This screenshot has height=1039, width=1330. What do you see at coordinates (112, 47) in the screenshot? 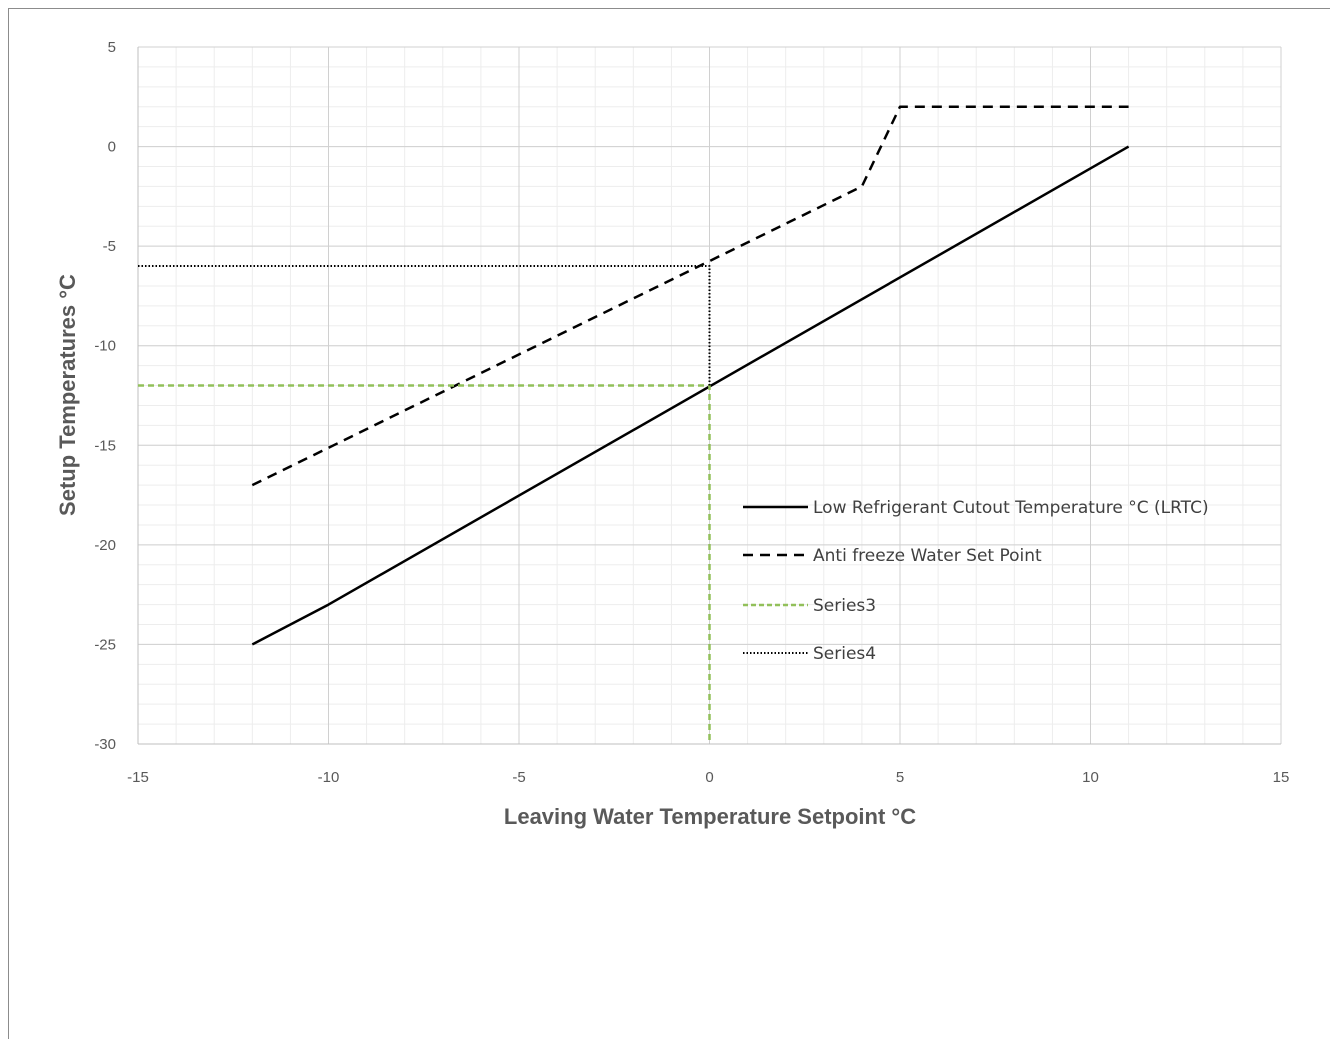
I see `y-tick-label: 5` at bounding box center [112, 47].